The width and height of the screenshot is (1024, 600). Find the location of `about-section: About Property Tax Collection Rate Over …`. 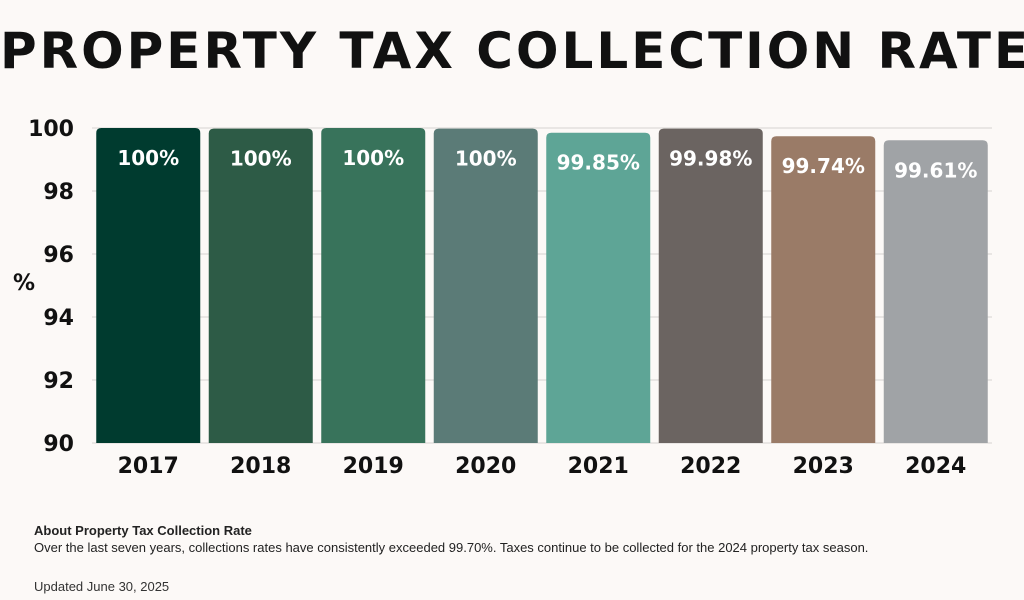

about-section: About Property Tax Collection Rate Over … is located at coordinates (519, 539).